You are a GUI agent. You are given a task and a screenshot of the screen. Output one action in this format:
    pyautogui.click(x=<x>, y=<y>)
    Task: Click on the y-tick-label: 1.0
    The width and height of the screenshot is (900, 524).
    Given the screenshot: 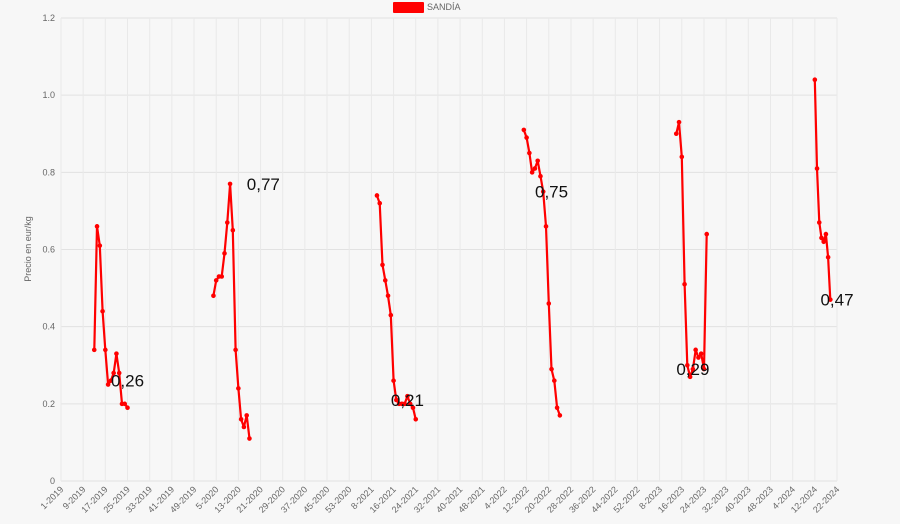 What is the action you would take?
    pyautogui.click(x=48, y=95)
    